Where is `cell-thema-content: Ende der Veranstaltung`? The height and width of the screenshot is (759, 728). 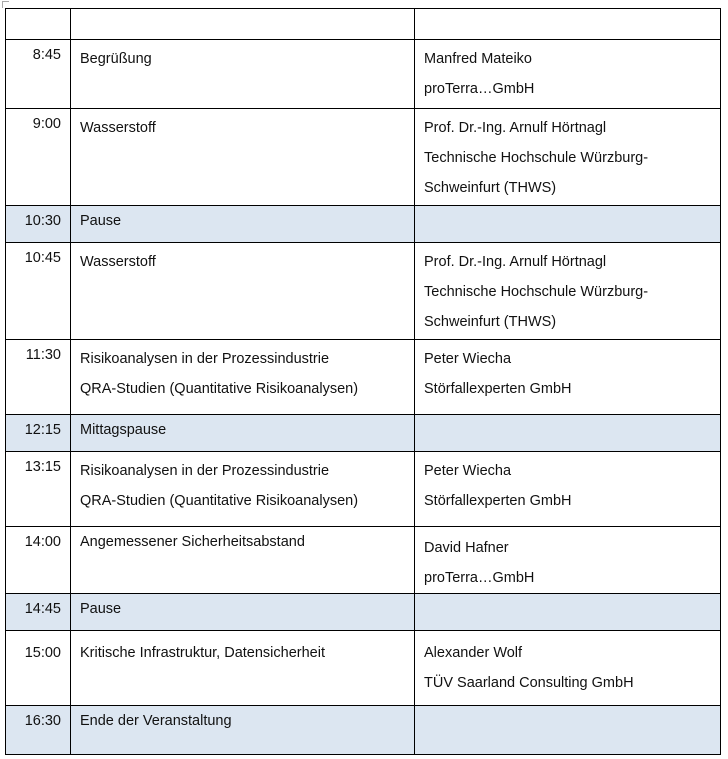
cell-thema-content: Ende der Veranstaltung is located at coordinates (242, 730).